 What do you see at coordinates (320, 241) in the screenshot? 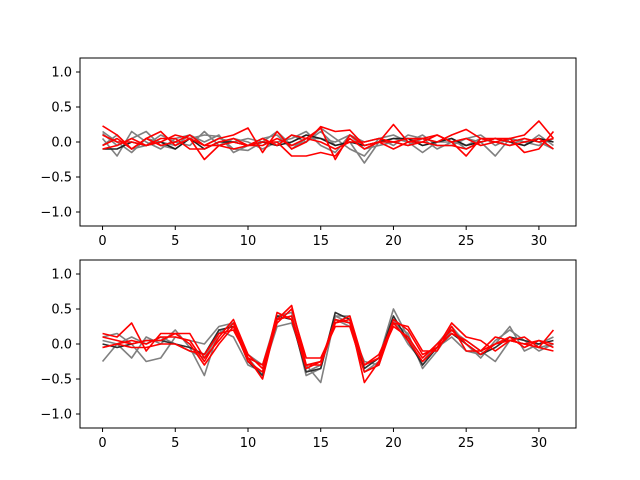
I see `top-x-tick-label: 15` at bounding box center [320, 241].